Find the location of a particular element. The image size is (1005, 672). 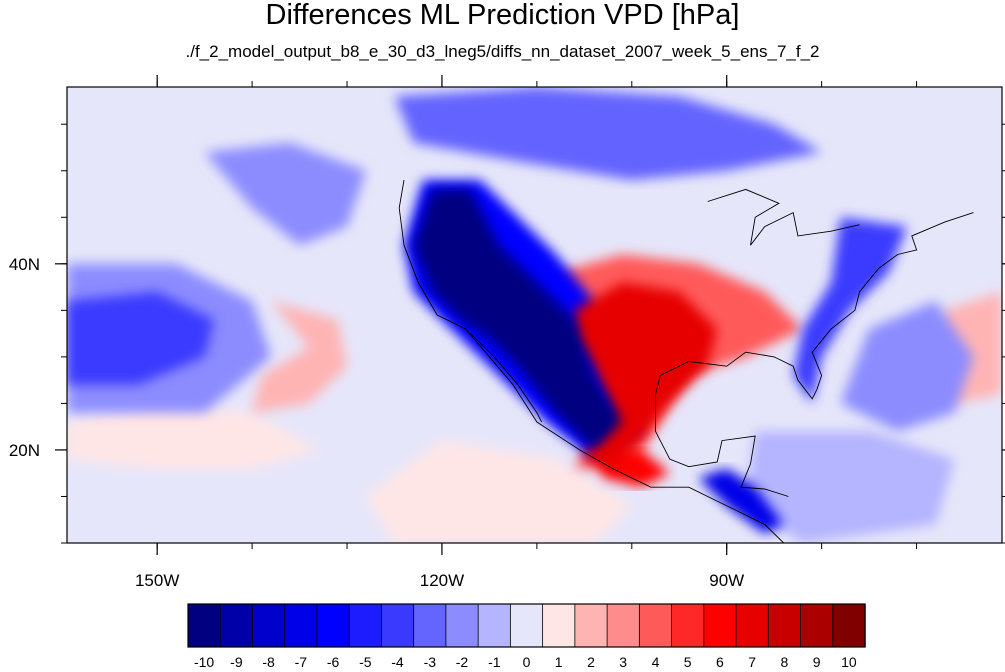

colorbar-label: 0 is located at coordinates (527, 662).